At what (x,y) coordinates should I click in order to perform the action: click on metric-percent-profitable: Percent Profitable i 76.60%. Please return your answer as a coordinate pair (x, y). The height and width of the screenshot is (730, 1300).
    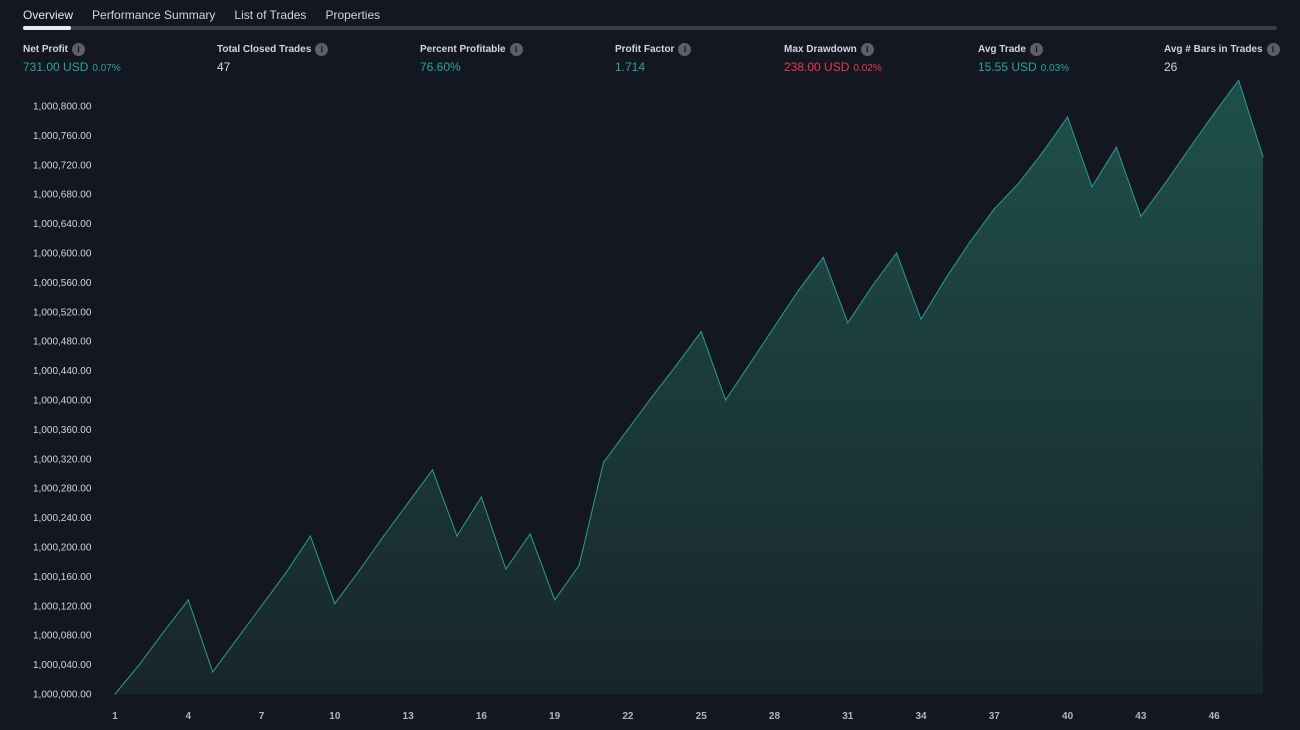
    Looking at the image, I should click on (471, 59).